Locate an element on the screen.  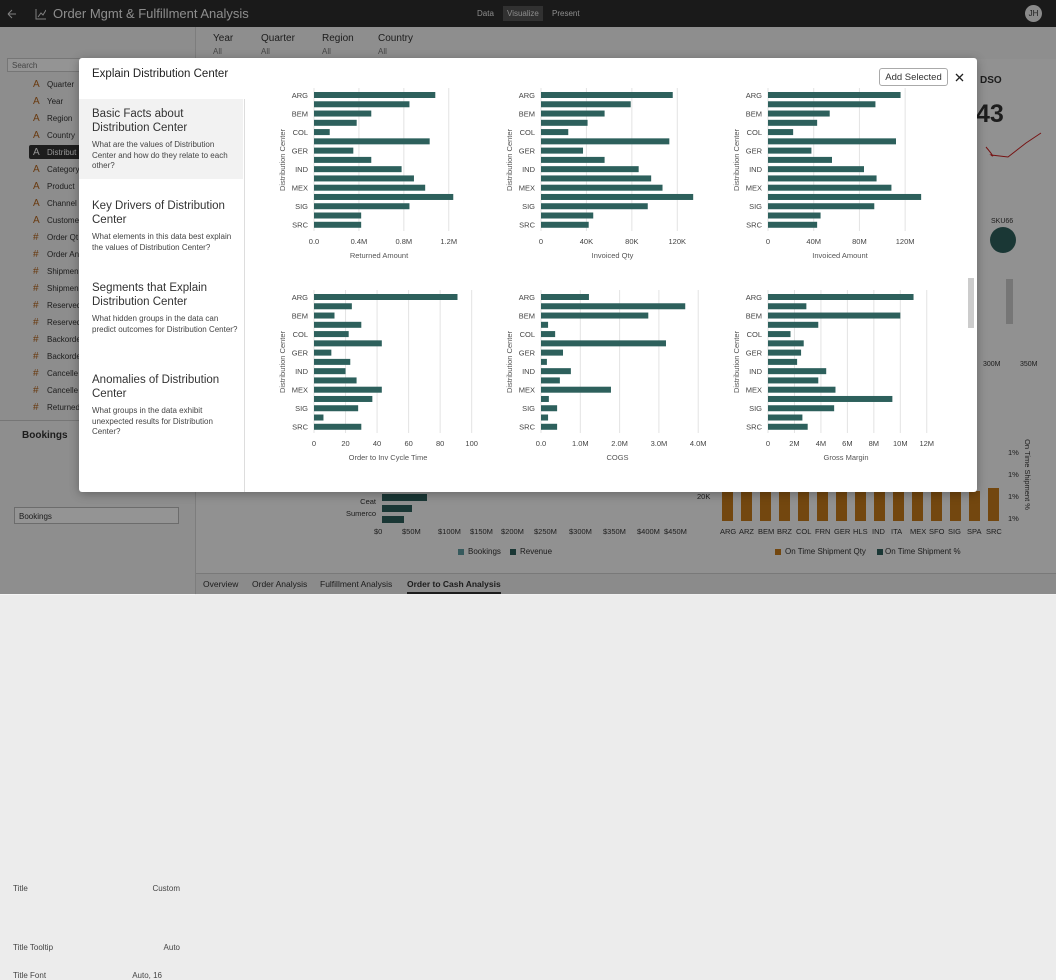
field-name: Year is located at coordinates (55, 101).